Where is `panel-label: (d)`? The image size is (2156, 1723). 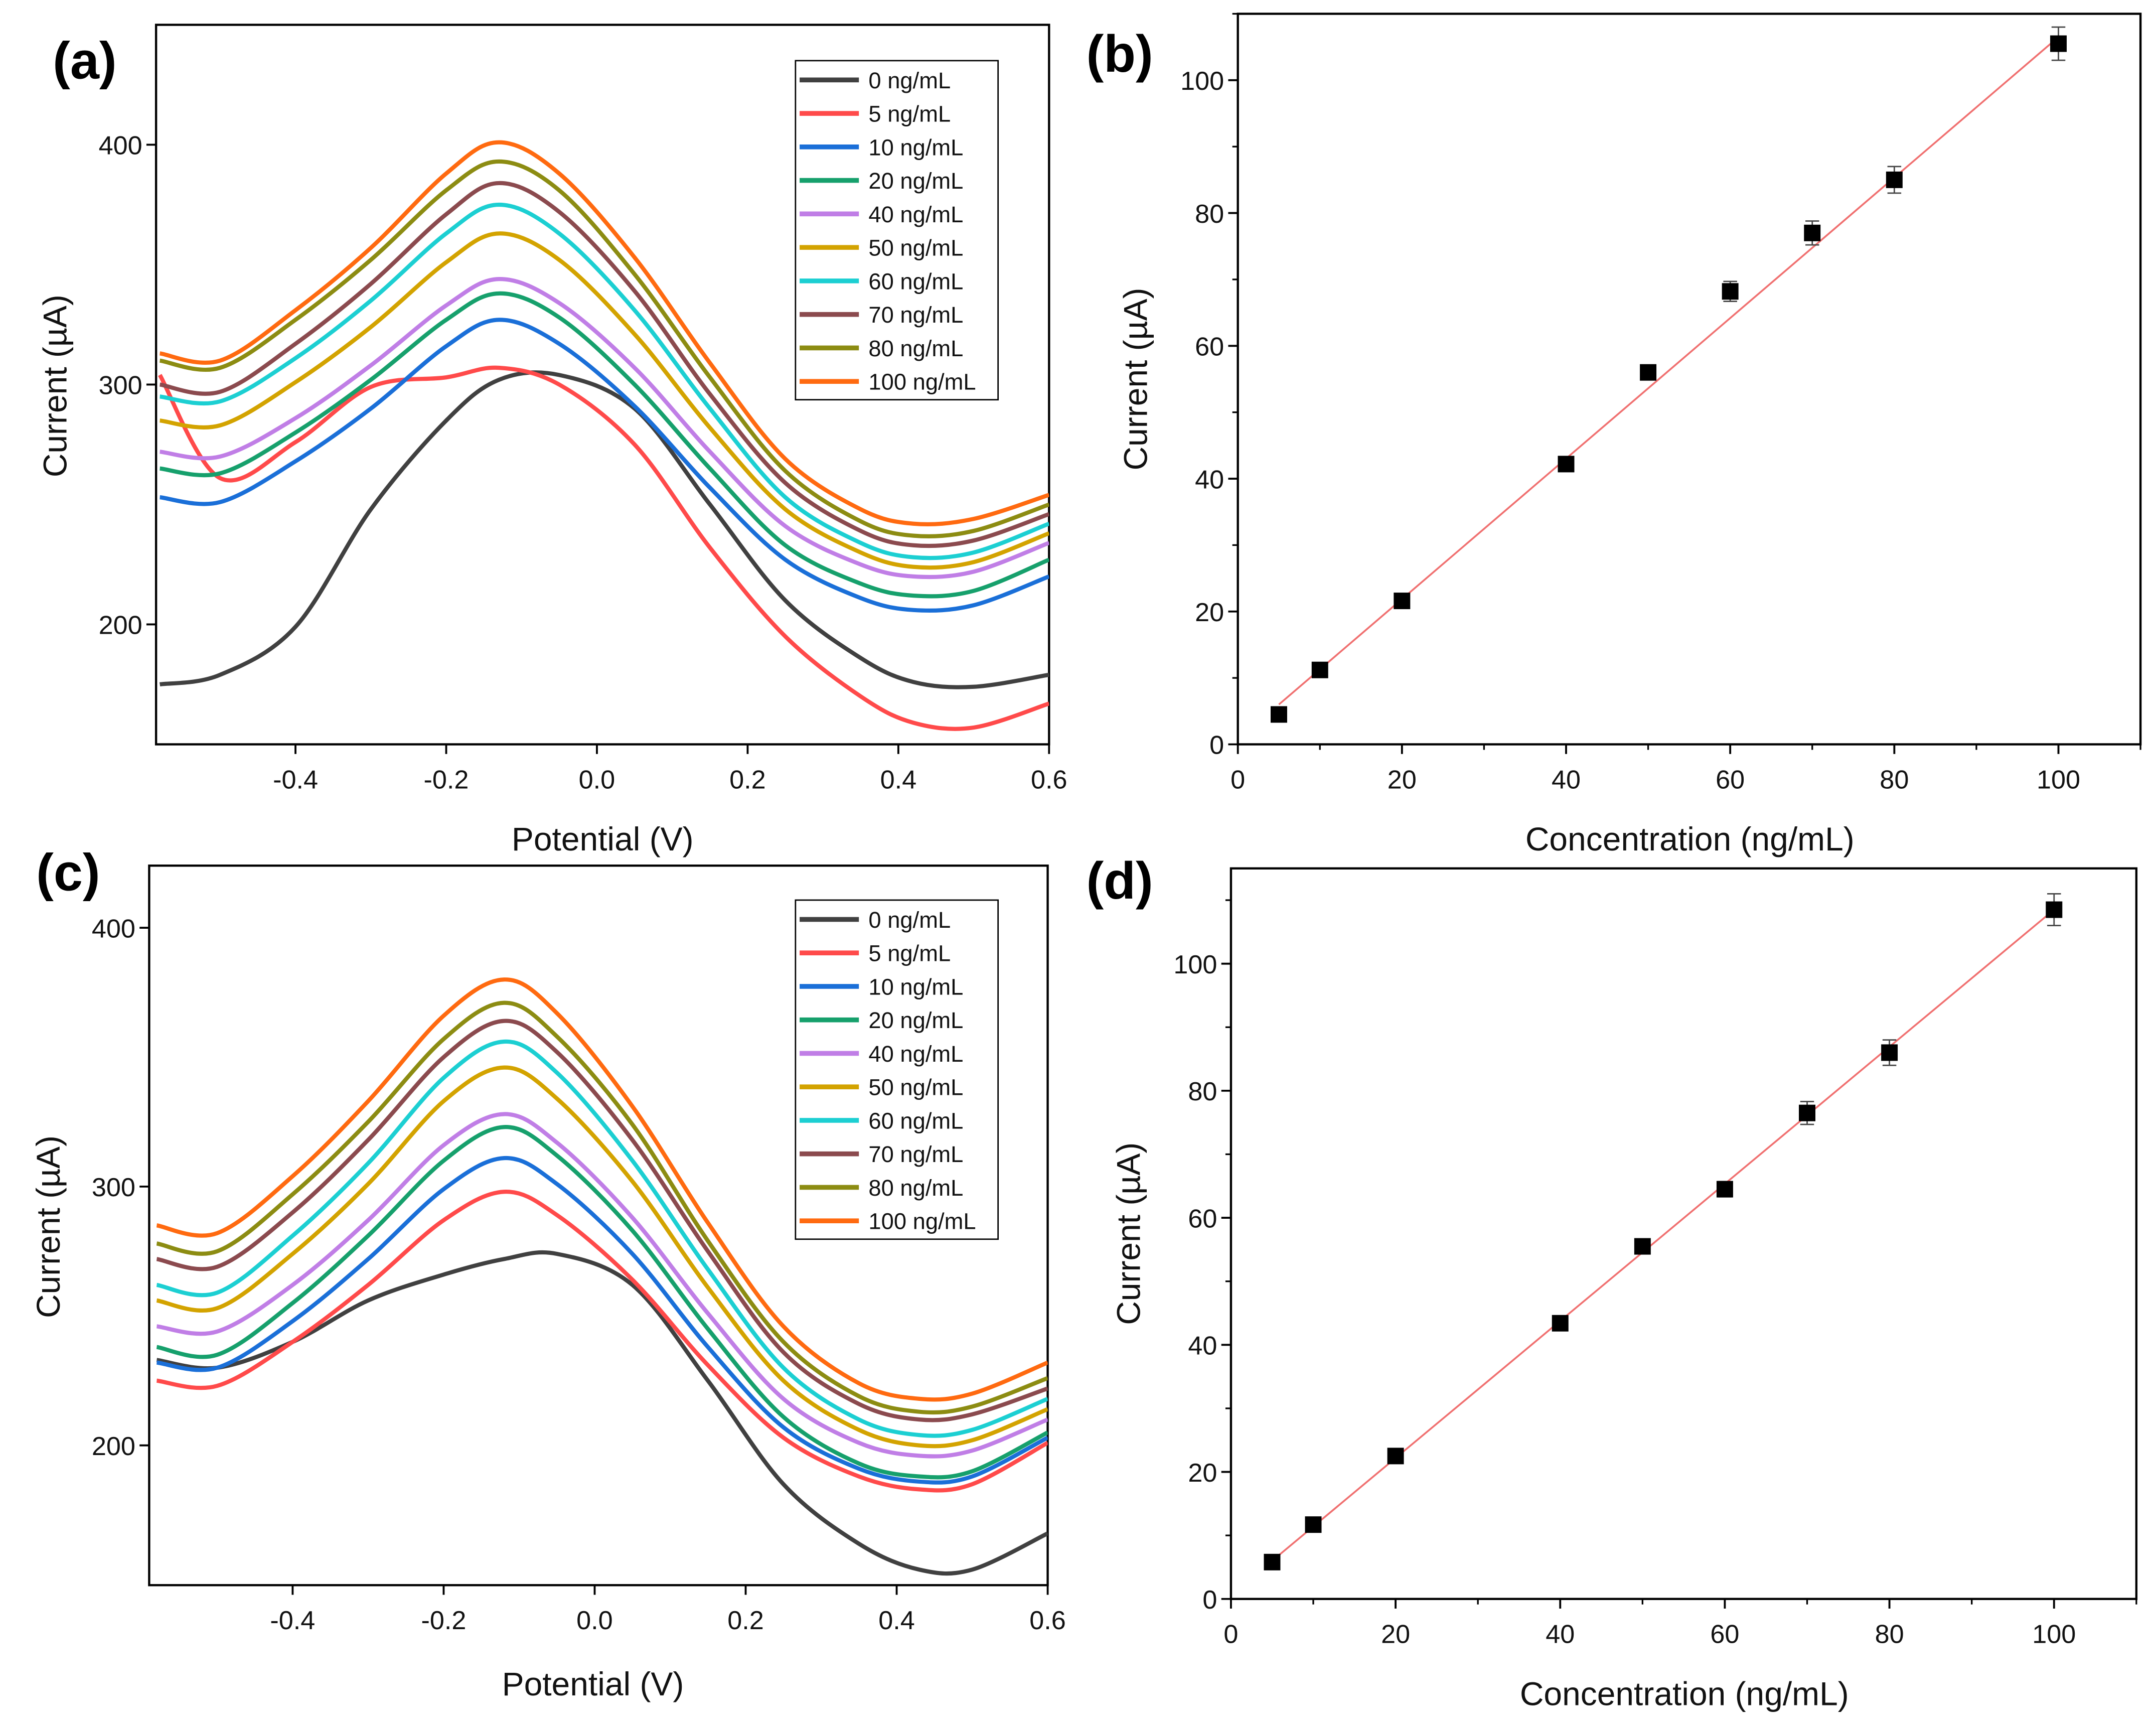
panel-label: (d) is located at coordinates (1119, 880).